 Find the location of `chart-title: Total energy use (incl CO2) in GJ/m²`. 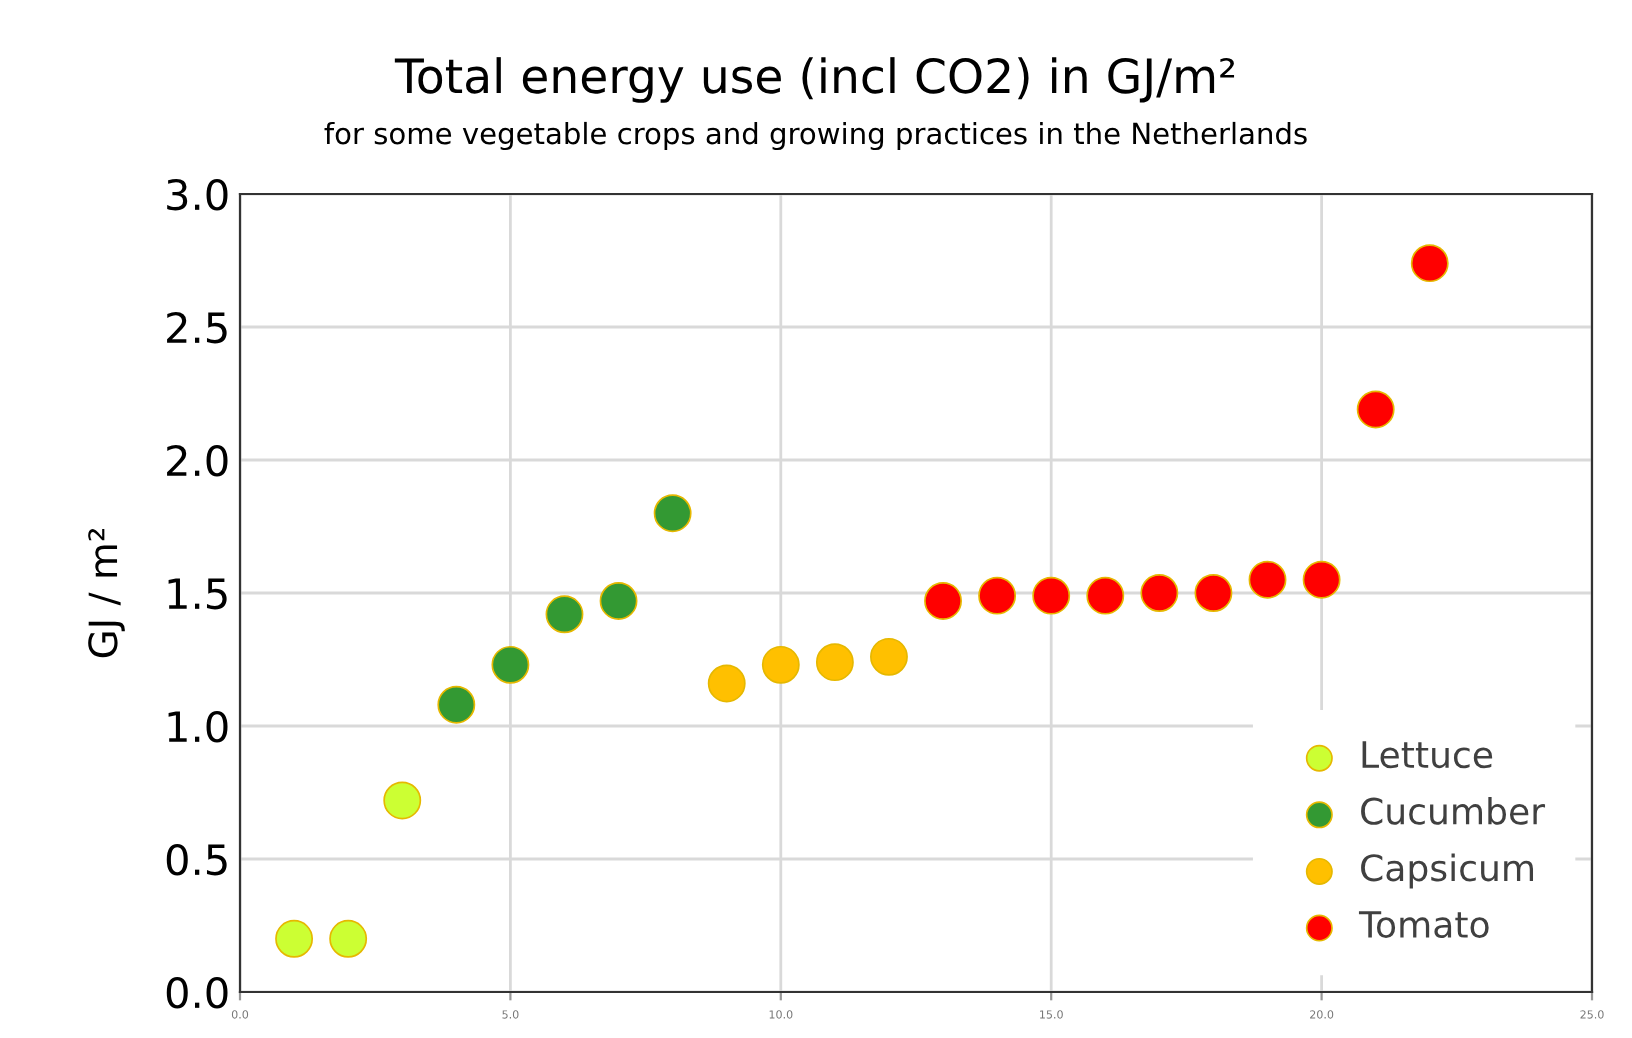

chart-title: Total energy use (incl CO2) in GJ/m² is located at coordinates (814, 80).